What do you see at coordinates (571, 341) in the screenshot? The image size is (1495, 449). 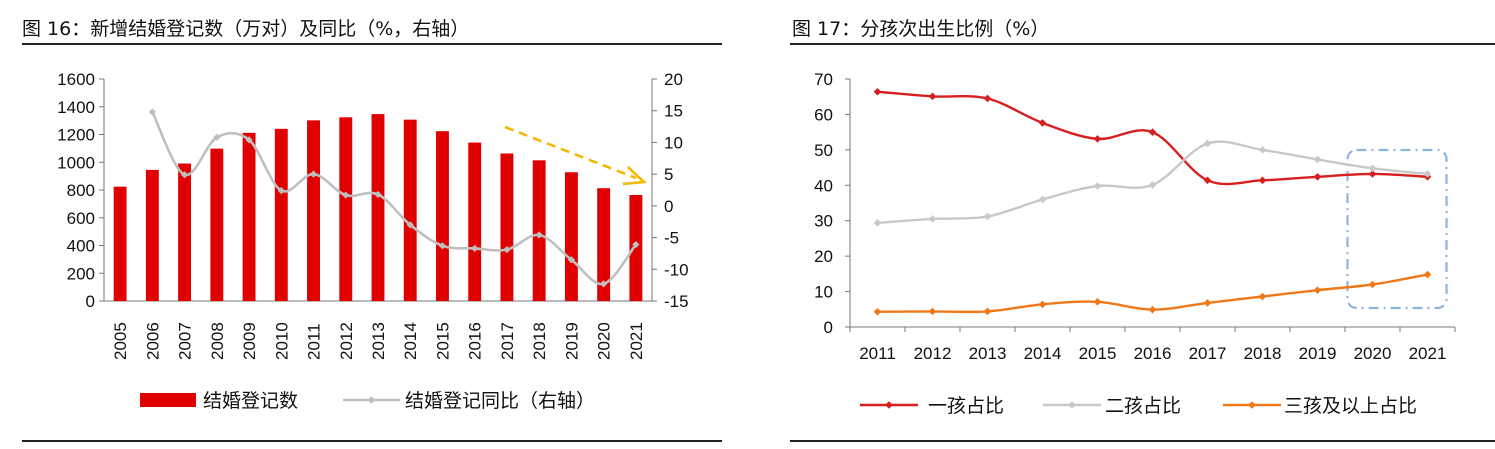 I see `x-tick-label: 2019` at bounding box center [571, 341].